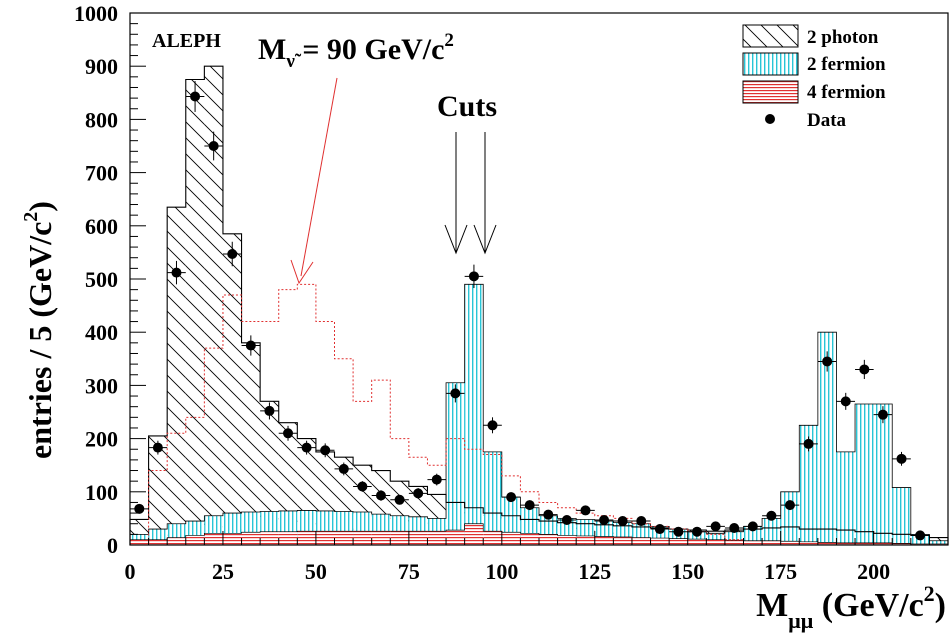  What do you see at coordinates (223, 571) in the screenshot?
I see `x-tick-label: 25` at bounding box center [223, 571].